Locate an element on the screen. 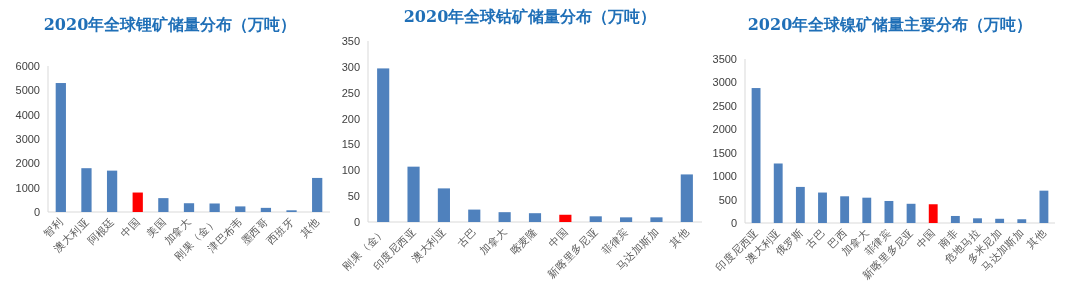 Image resolution: width=1080 pixels, height=284 pixels. y-tick-label: 150 is located at coordinates (350, 144).